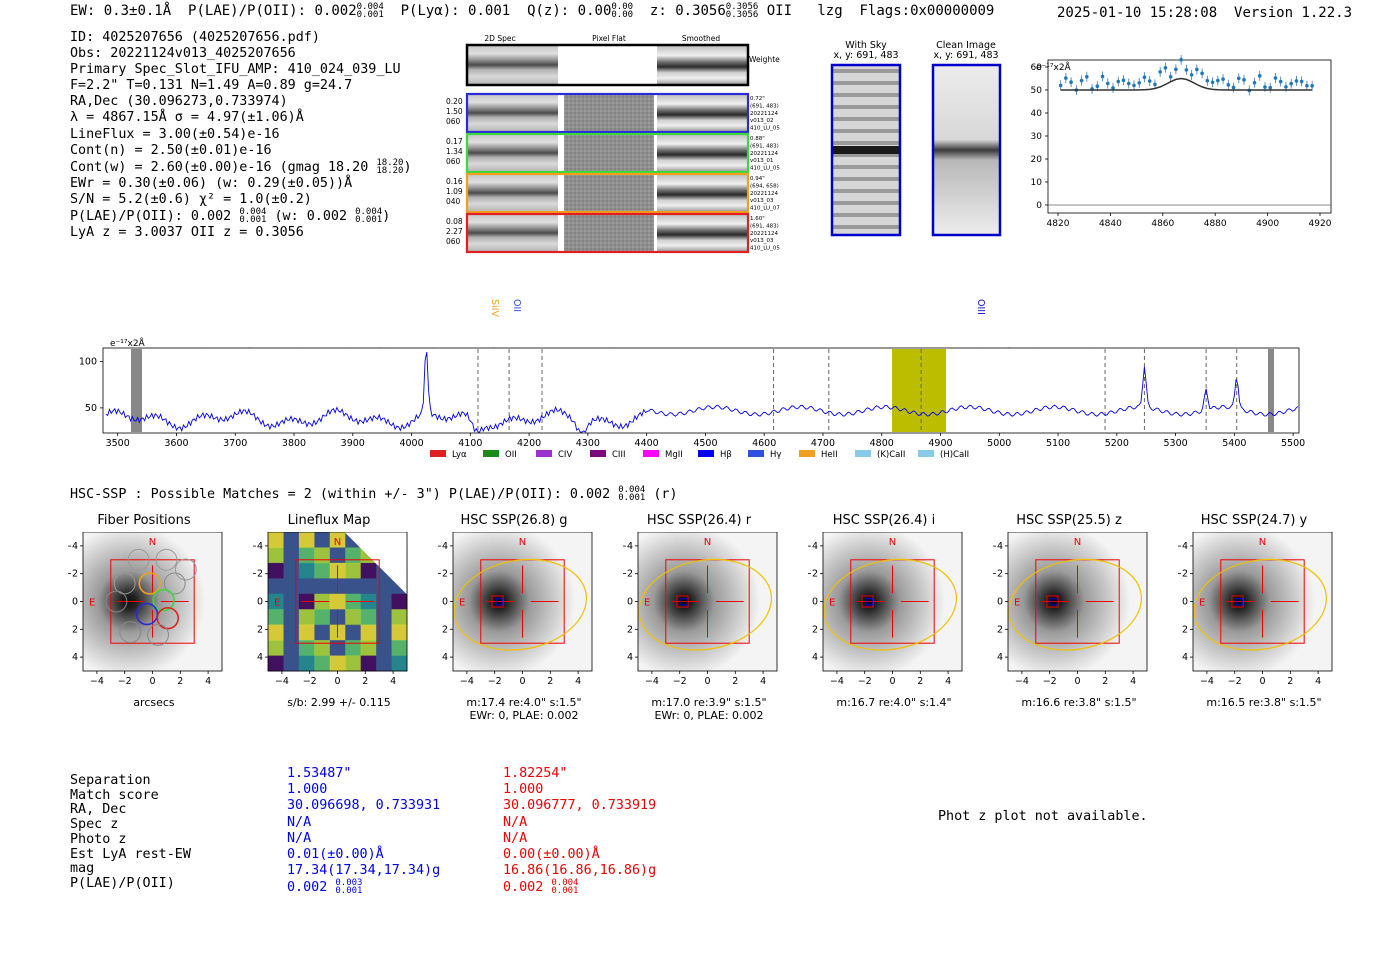 The width and height of the screenshot is (1400, 953). What do you see at coordinates (448, 455) in the screenshot?
I see `legend-item: Lyα` at bounding box center [448, 455].